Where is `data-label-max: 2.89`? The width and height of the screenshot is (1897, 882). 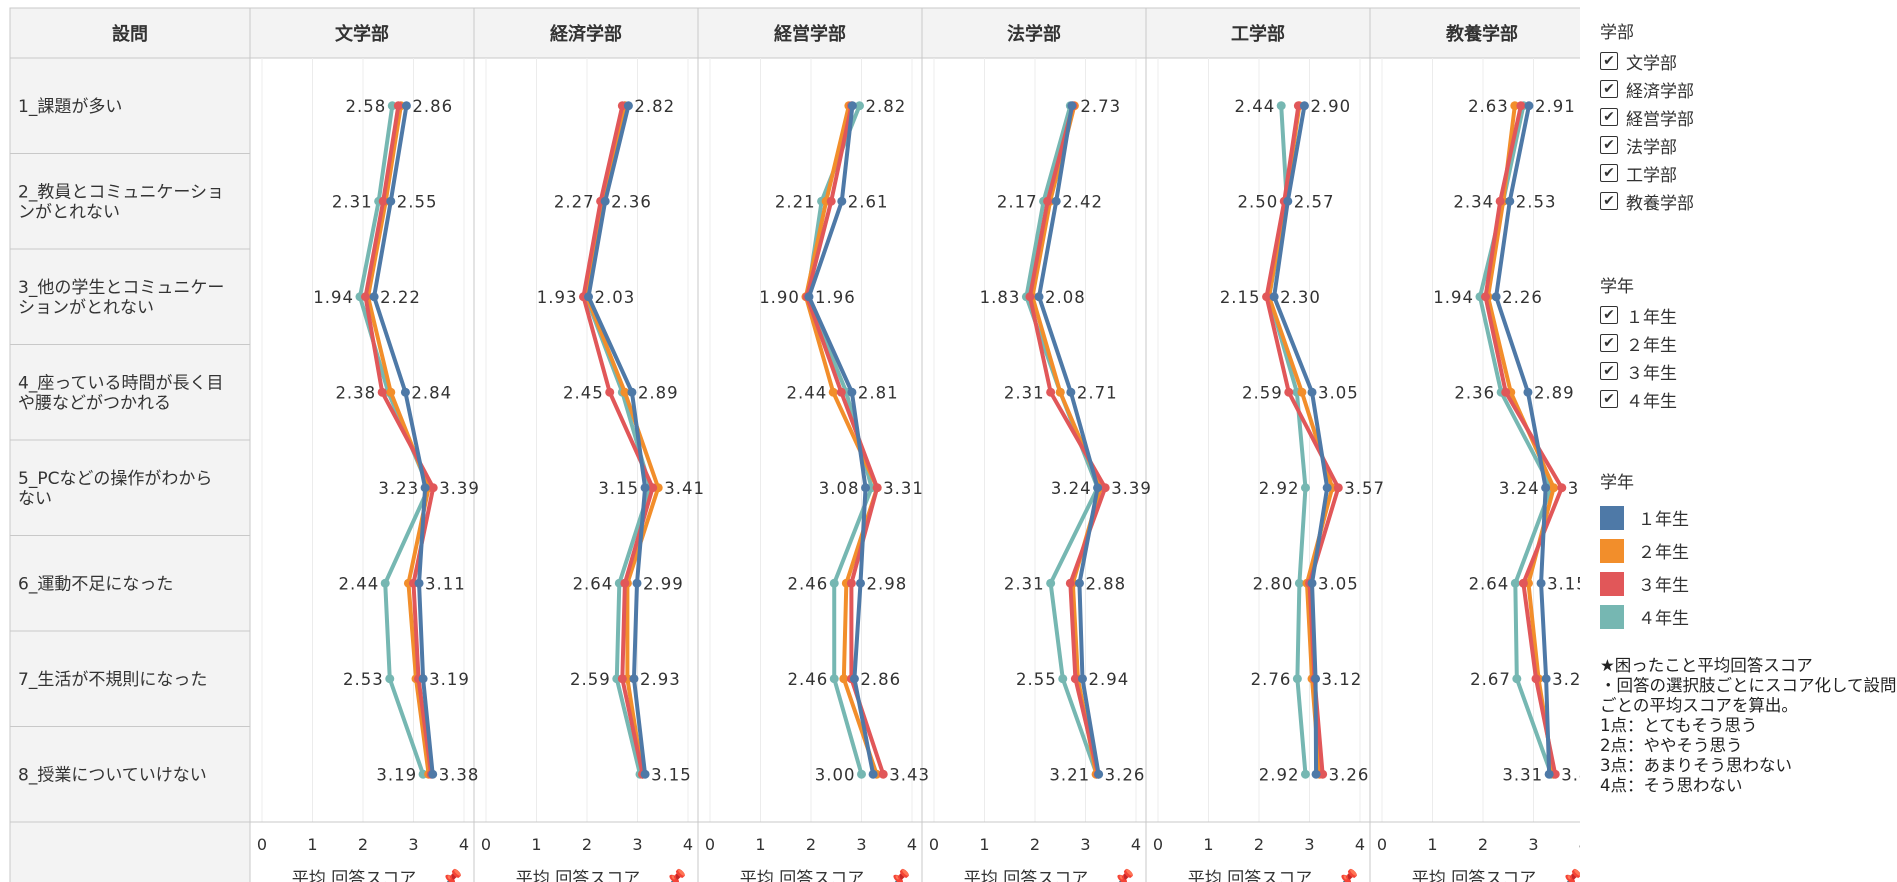 data-label-max: 2.89 is located at coordinates (1554, 392).